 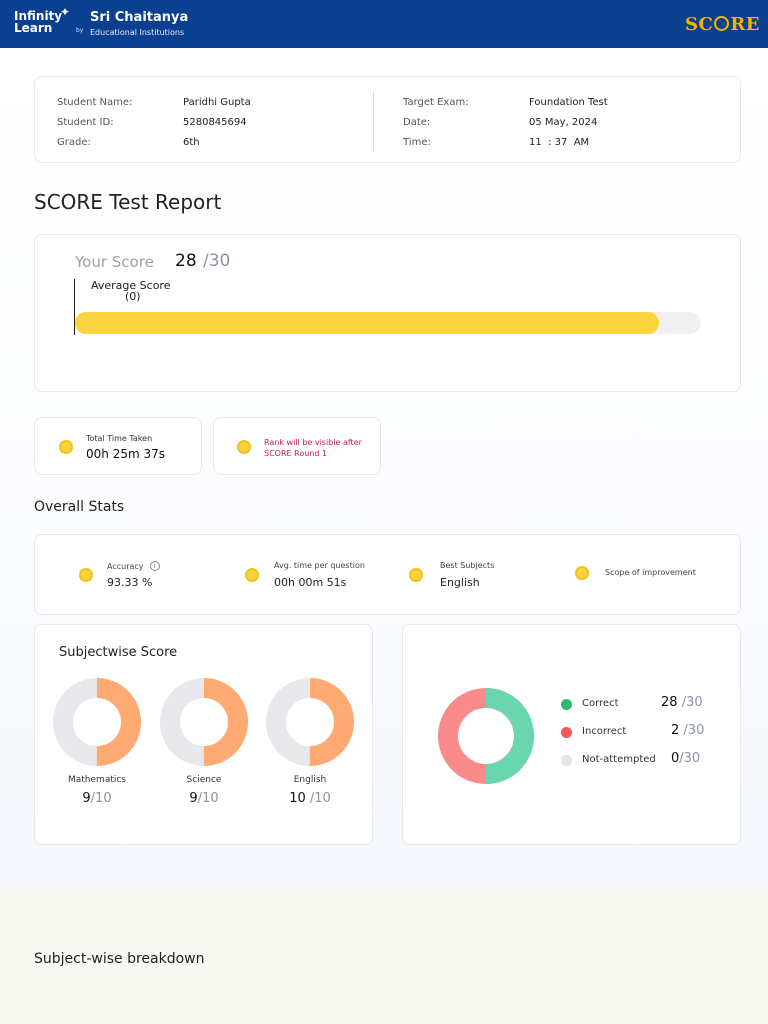 What do you see at coordinates (66, 447) in the screenshot?
I see `clock-icon` at bounding box center [66, 447].